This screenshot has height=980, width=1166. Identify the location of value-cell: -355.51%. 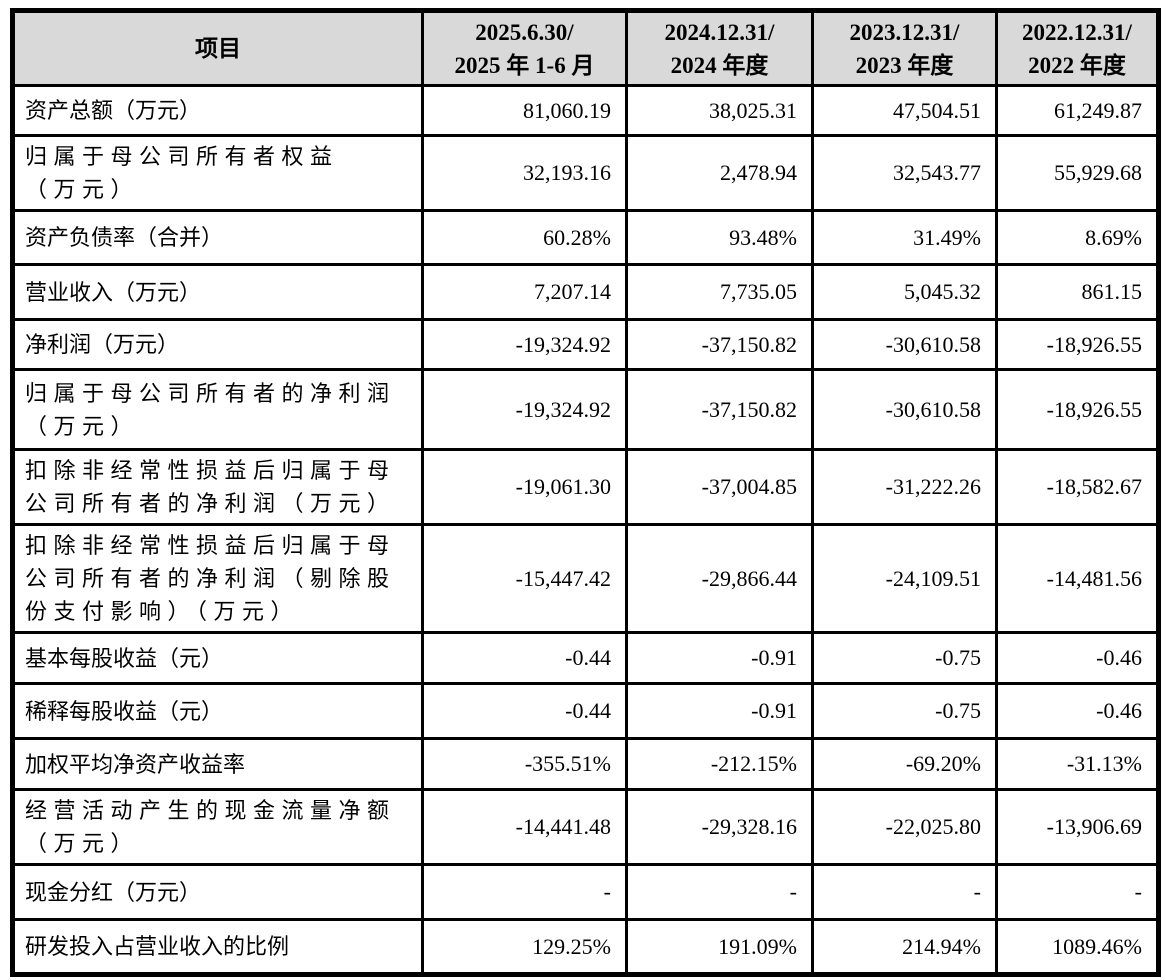
(524, 764).